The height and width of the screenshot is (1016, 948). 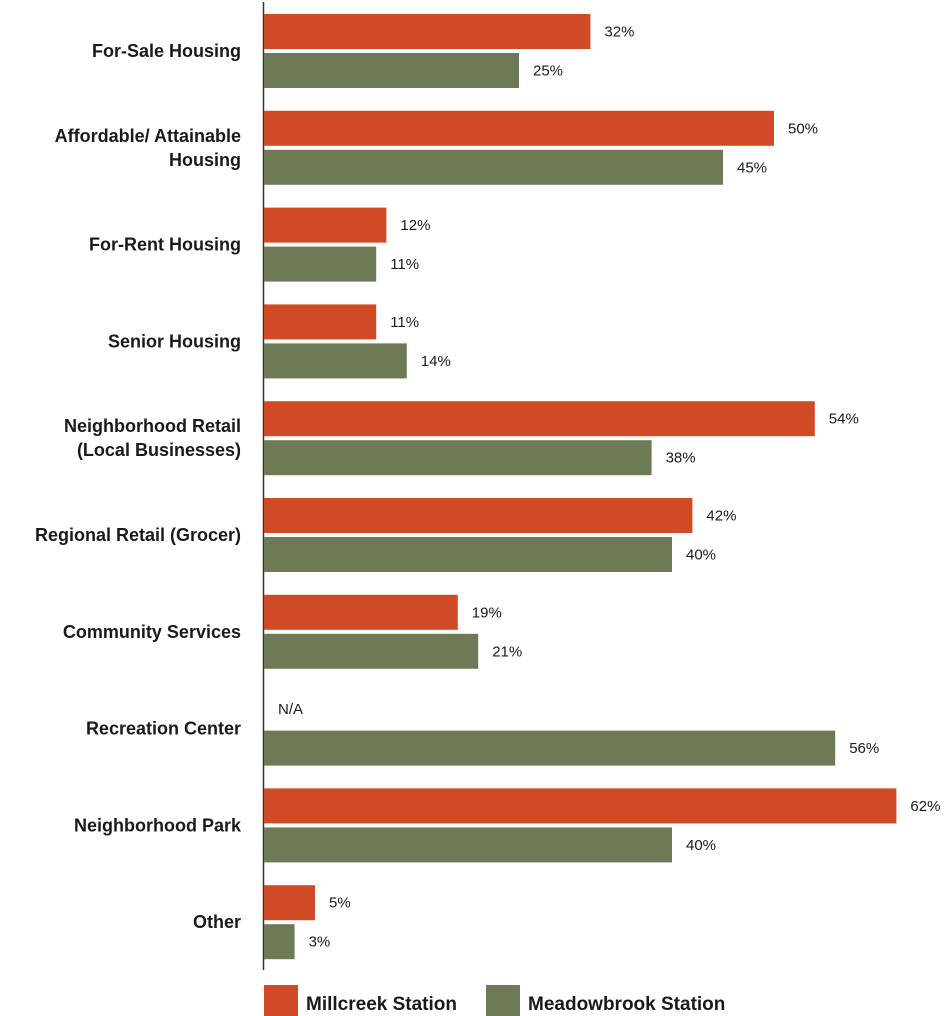 I want to click on legend-label: Meadowbrook Station, so click(x=626, y=1004).